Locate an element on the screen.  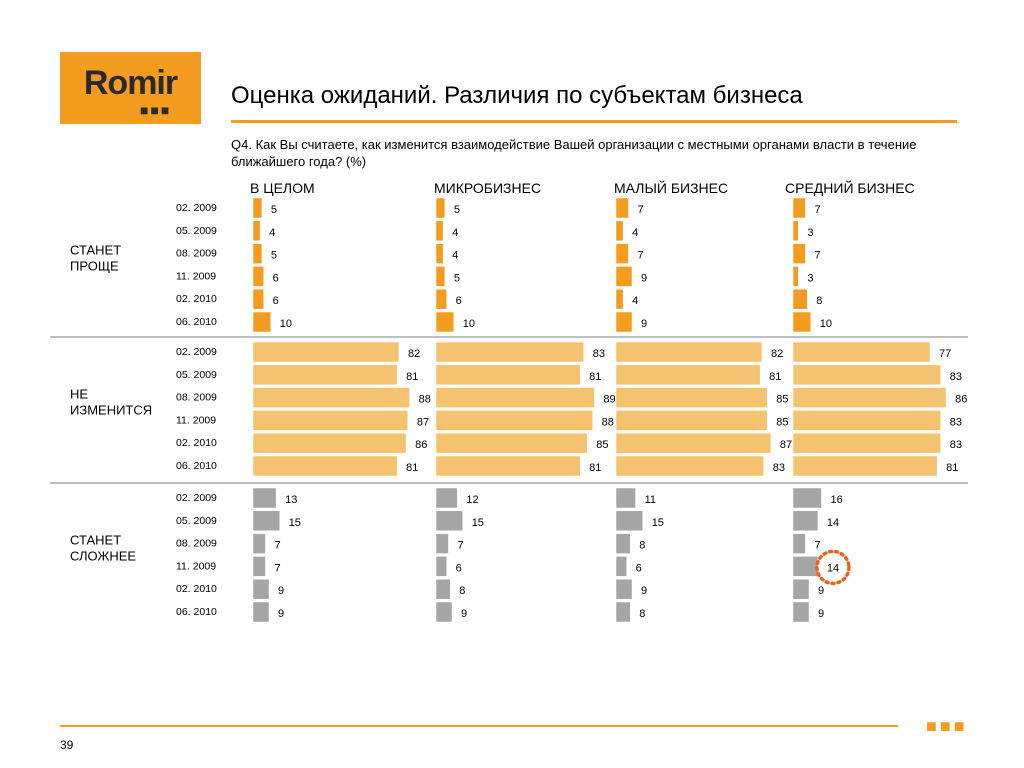
data-label: 15 is located at coordinates (295, 523).